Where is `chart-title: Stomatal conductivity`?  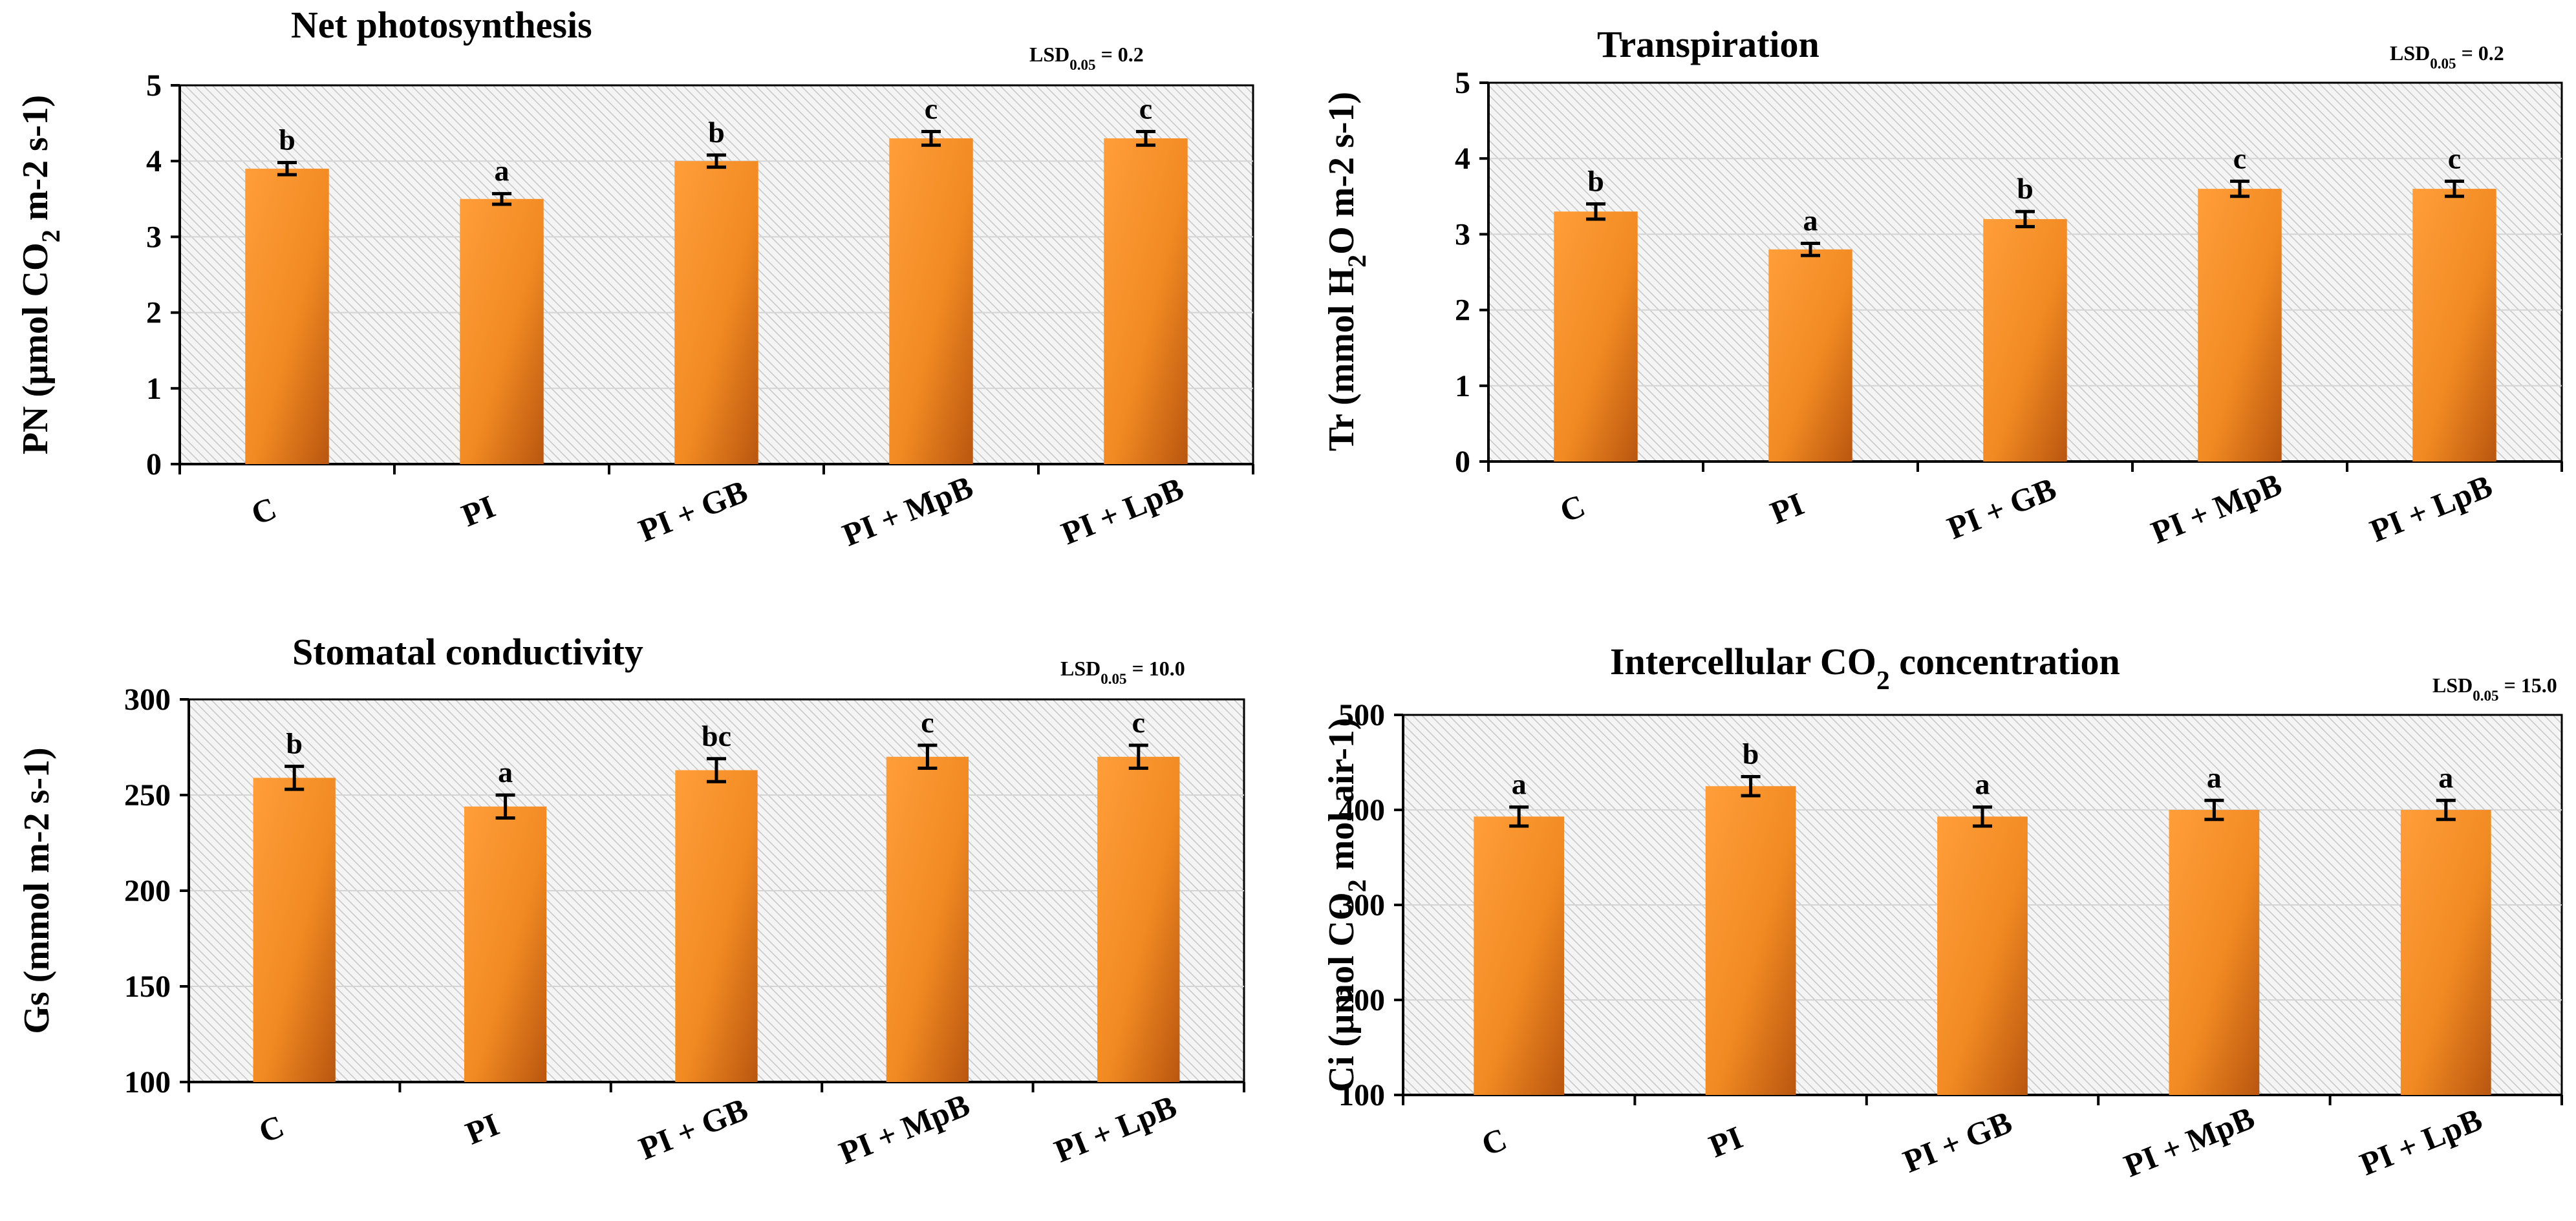
chart-title: Stomatal conductivity is located at coordinates (467, 652).